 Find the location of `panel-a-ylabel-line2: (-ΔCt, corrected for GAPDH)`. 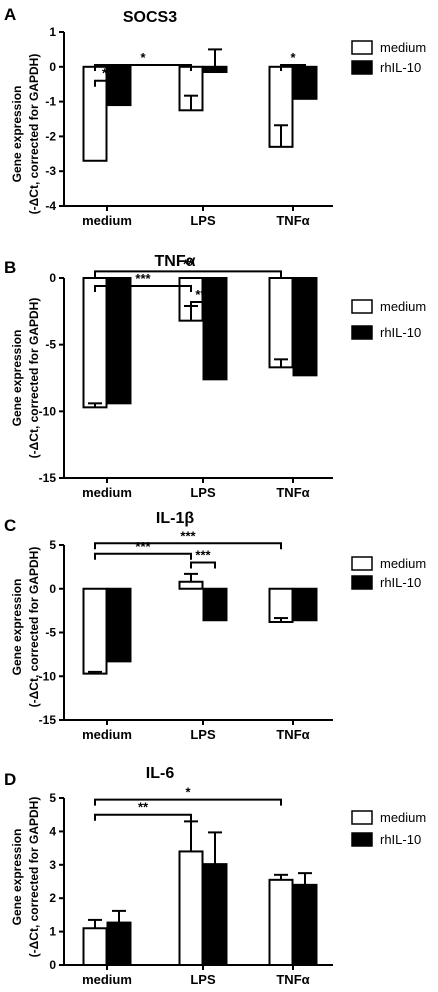

panel-a-ylabel-line2: (-ΔCt, corrected for GAPDH) is located at coordinates (34, 134).